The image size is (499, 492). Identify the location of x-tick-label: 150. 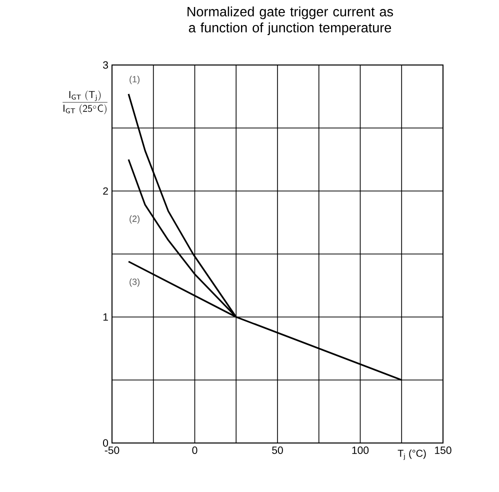
(443, 450).